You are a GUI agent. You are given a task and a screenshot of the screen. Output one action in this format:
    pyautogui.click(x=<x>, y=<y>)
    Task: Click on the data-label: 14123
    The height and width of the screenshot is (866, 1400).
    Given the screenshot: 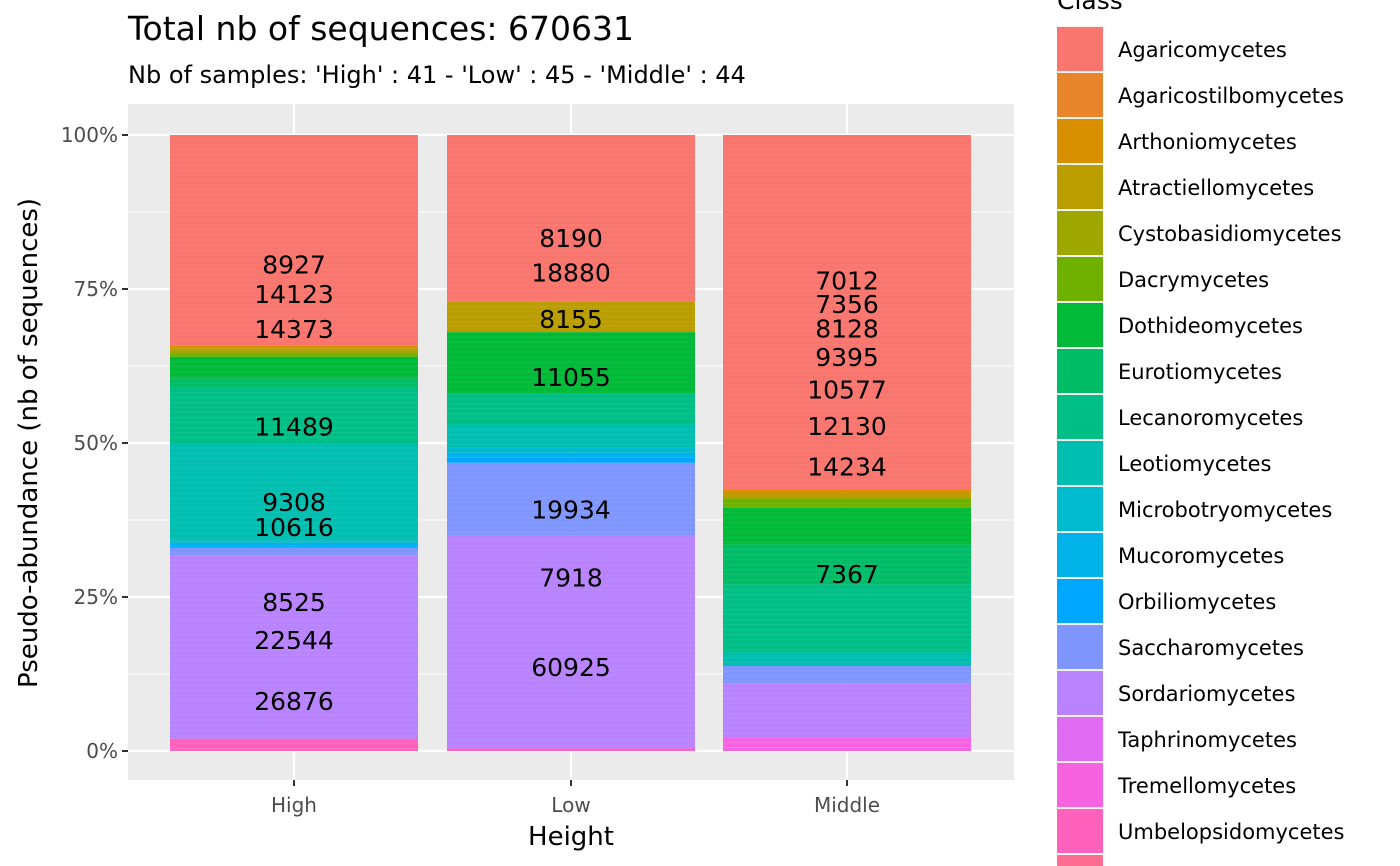 What is the action you would take?
    pyautogui.click(x=294, y=294)
    